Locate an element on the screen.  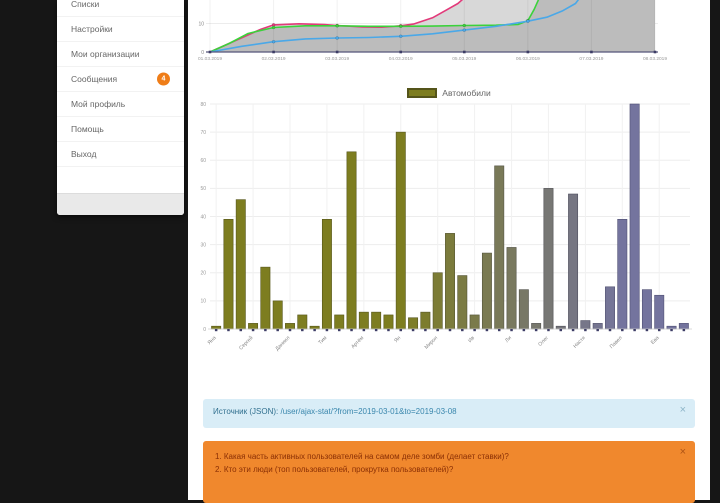
svg-text: 50 is located at coordinates (203, 189).